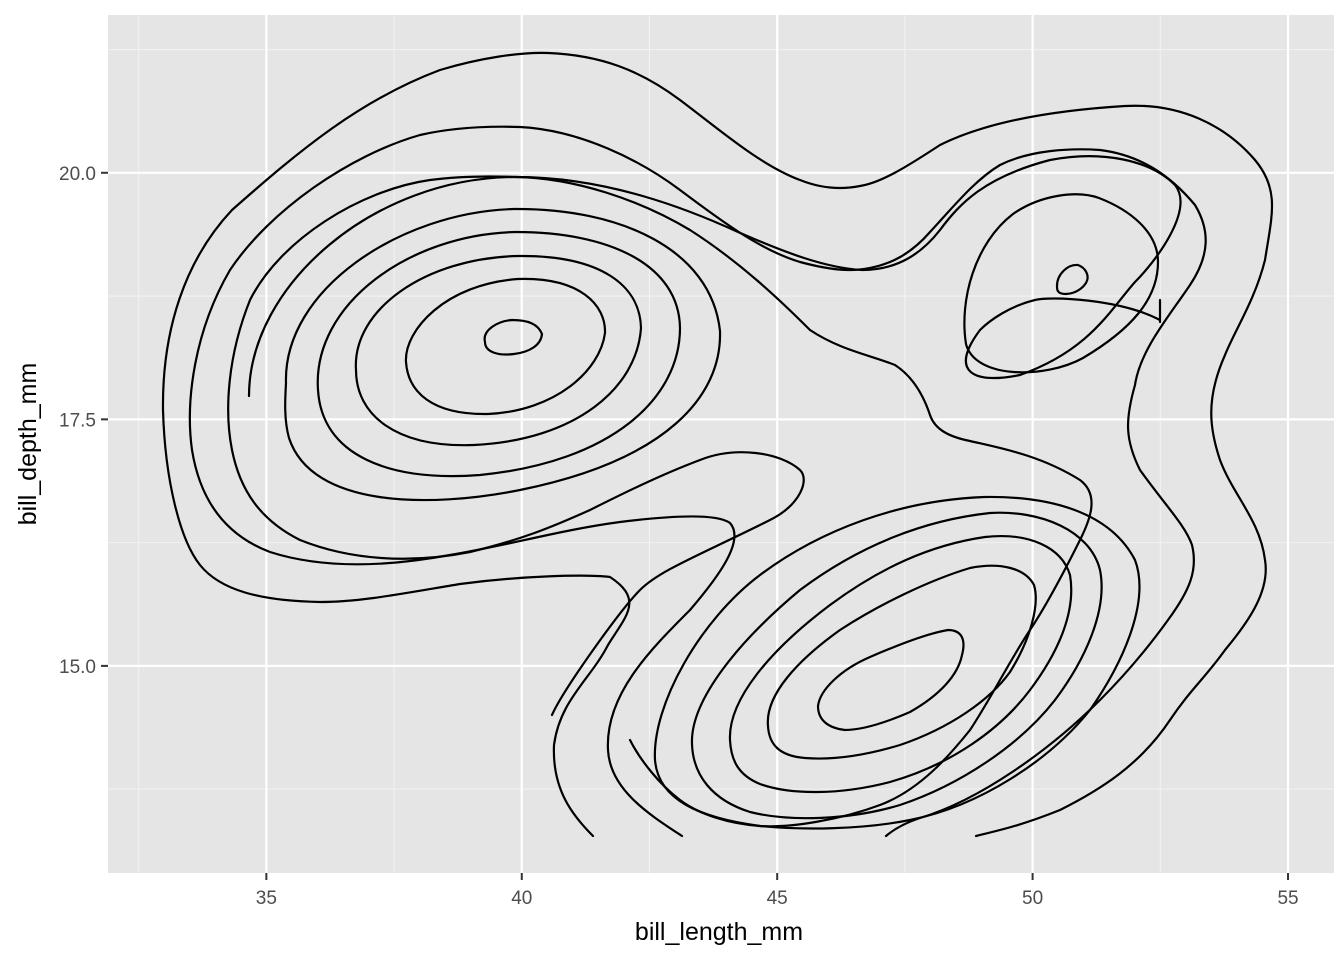 The height and width of the screenshot is (960, 1344). Describe the element at coordinates (777, 898) in the screenshot. I see `x-tick-label: 45` at that location.